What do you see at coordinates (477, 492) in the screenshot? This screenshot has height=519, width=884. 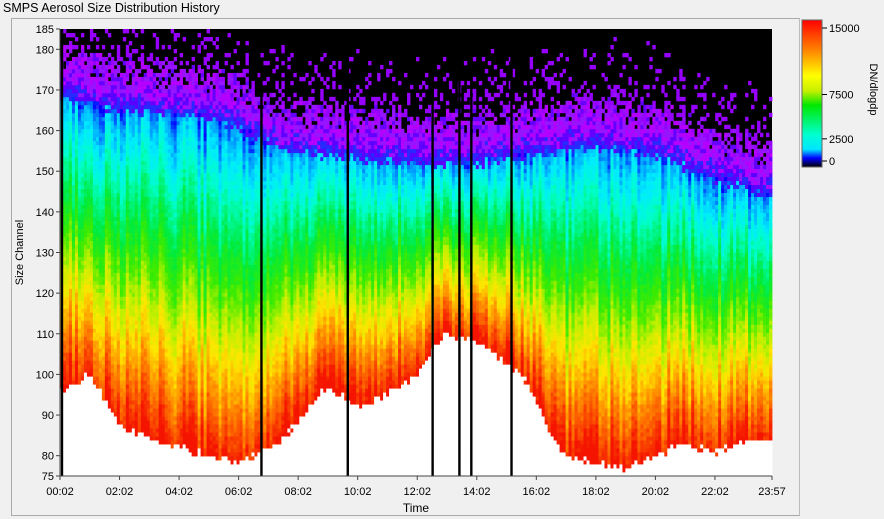 I see `x-tick-label: 14:02` at bounding box center [477, 492].